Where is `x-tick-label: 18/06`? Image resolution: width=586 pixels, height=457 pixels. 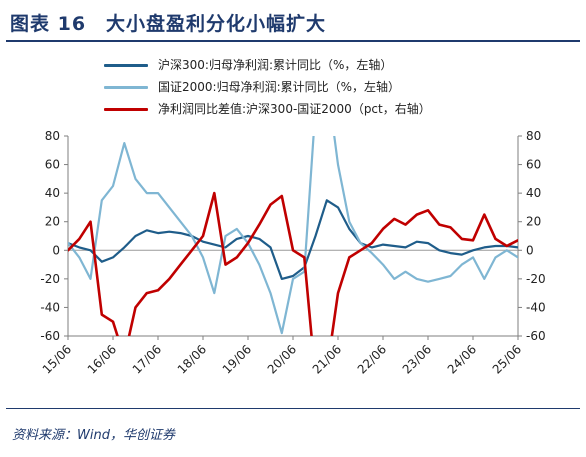 x-tick-label: 18/06 is located at coordinates (192, 359).